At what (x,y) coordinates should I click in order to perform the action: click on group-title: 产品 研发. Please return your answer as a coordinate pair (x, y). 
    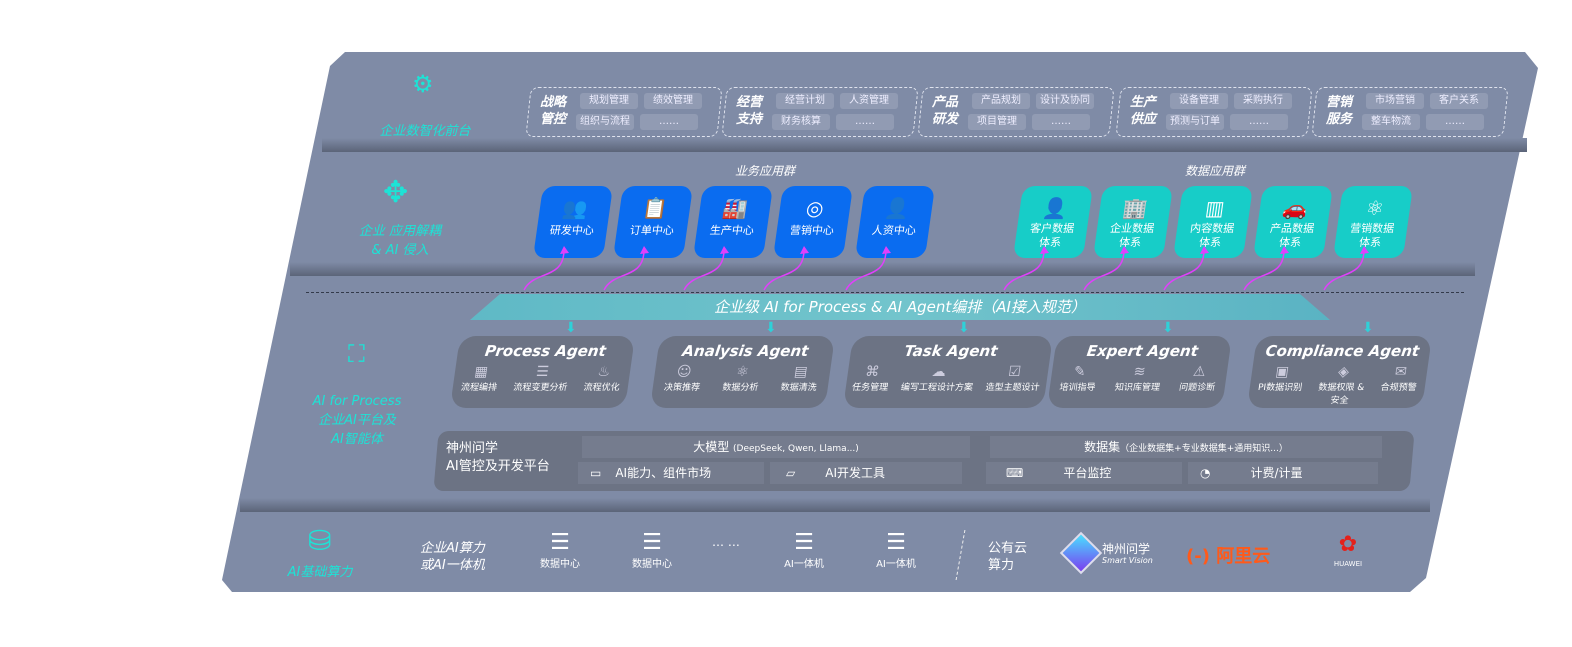
    Looking at the image, I should click on (945, 111).